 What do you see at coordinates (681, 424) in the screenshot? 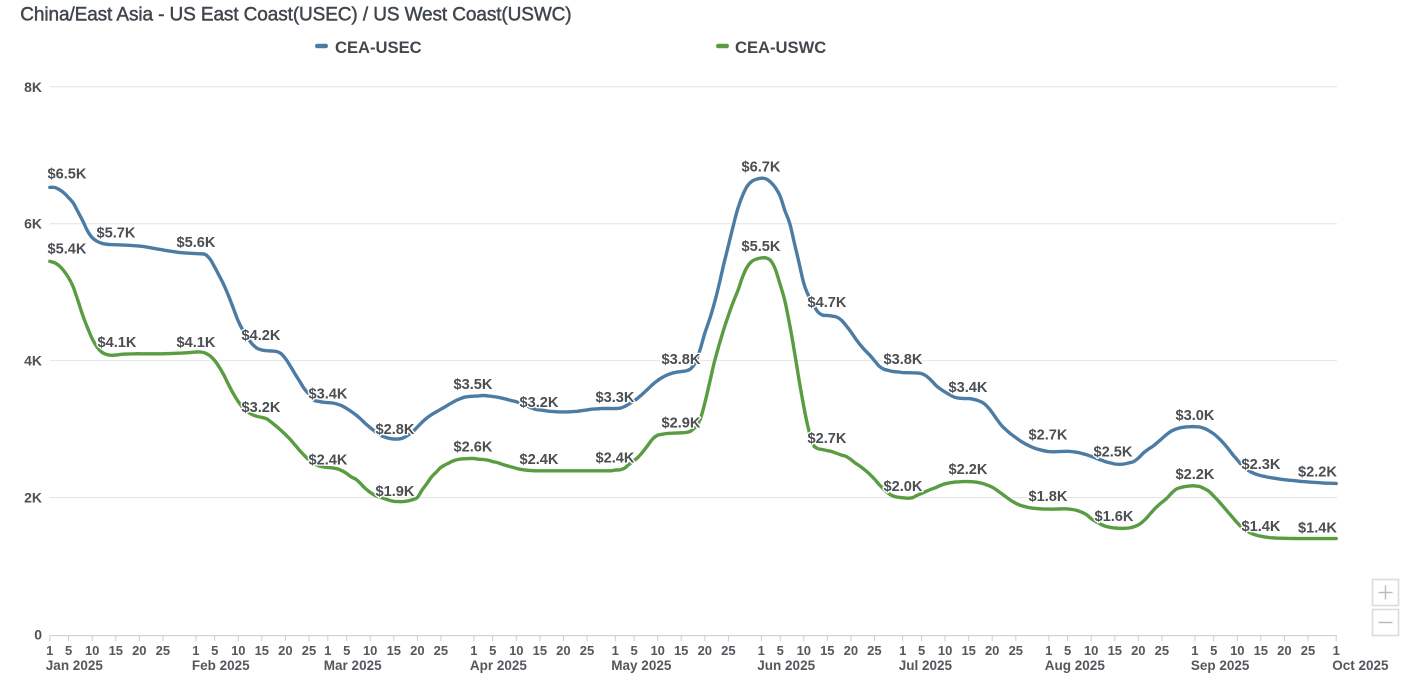
I see `svg-text: $2.9K` at bounding box center [681, 424].